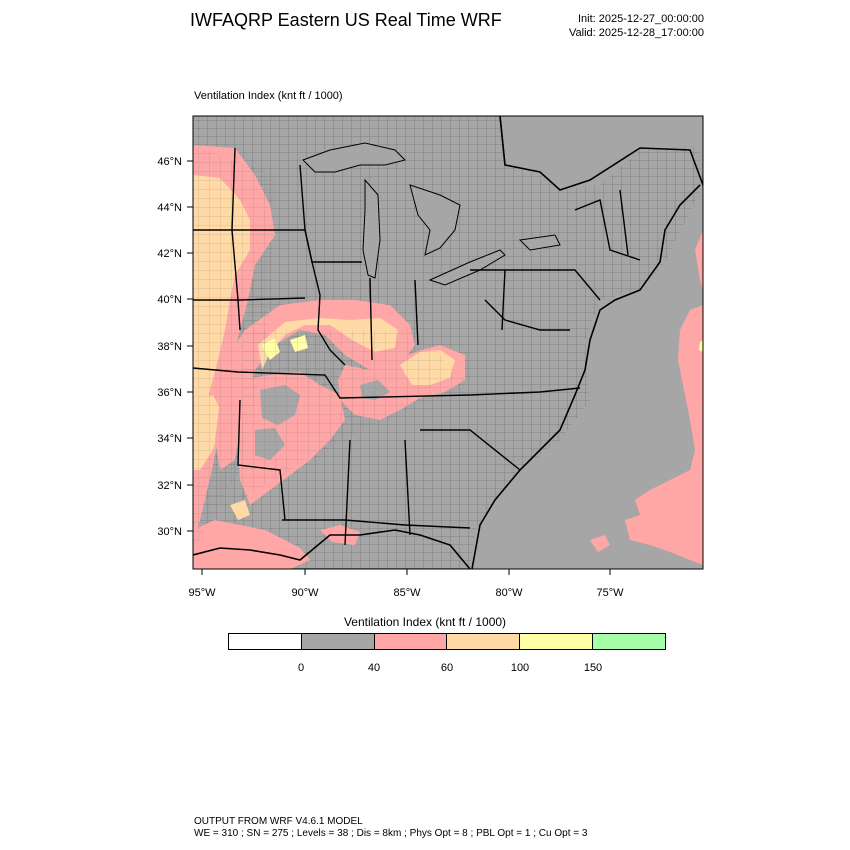 Image resolution: width=850 pixels, height=850 pixels. What do you see at coordinates (374, 668) in the screenshot?
I see `legend-tick: 40` at bounding box center [374, 668].